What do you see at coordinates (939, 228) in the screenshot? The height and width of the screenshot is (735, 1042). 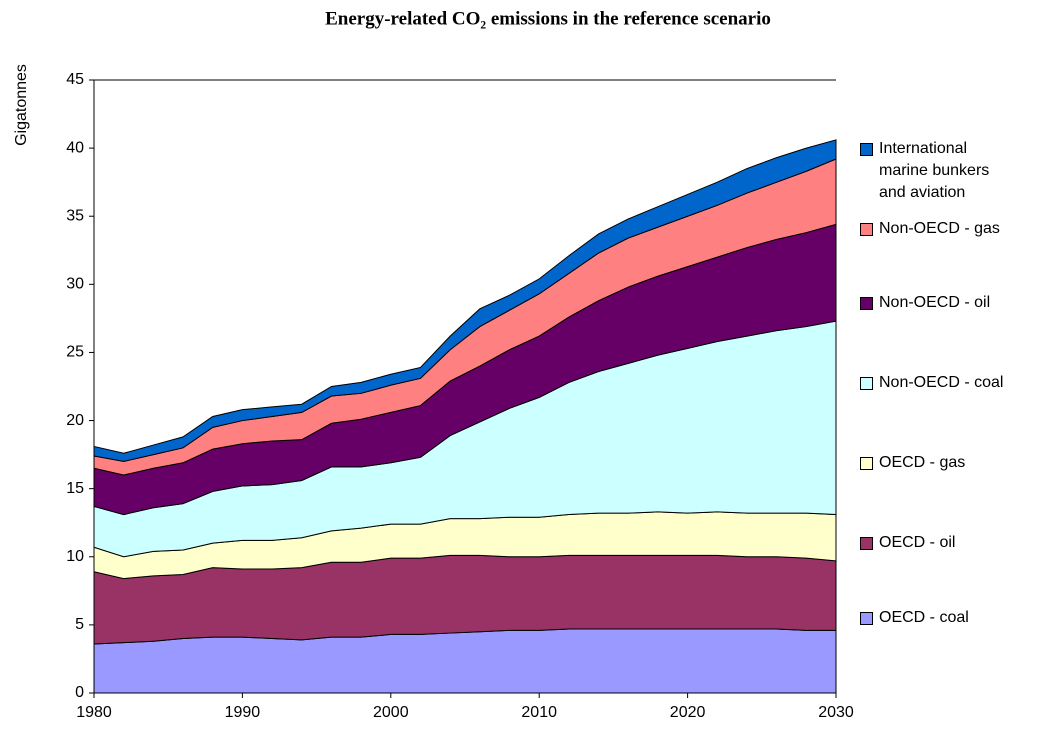 I see `legend-label: Non-OECD - gas` at bounding box center [939, 228].